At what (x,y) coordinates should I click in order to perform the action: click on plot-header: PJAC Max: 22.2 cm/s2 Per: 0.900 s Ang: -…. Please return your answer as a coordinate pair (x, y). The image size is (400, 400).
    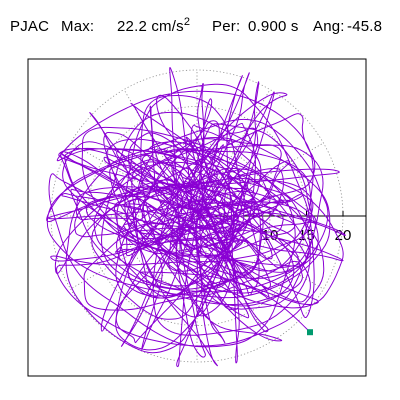
    Looking at the image, I should click on (202, 22).